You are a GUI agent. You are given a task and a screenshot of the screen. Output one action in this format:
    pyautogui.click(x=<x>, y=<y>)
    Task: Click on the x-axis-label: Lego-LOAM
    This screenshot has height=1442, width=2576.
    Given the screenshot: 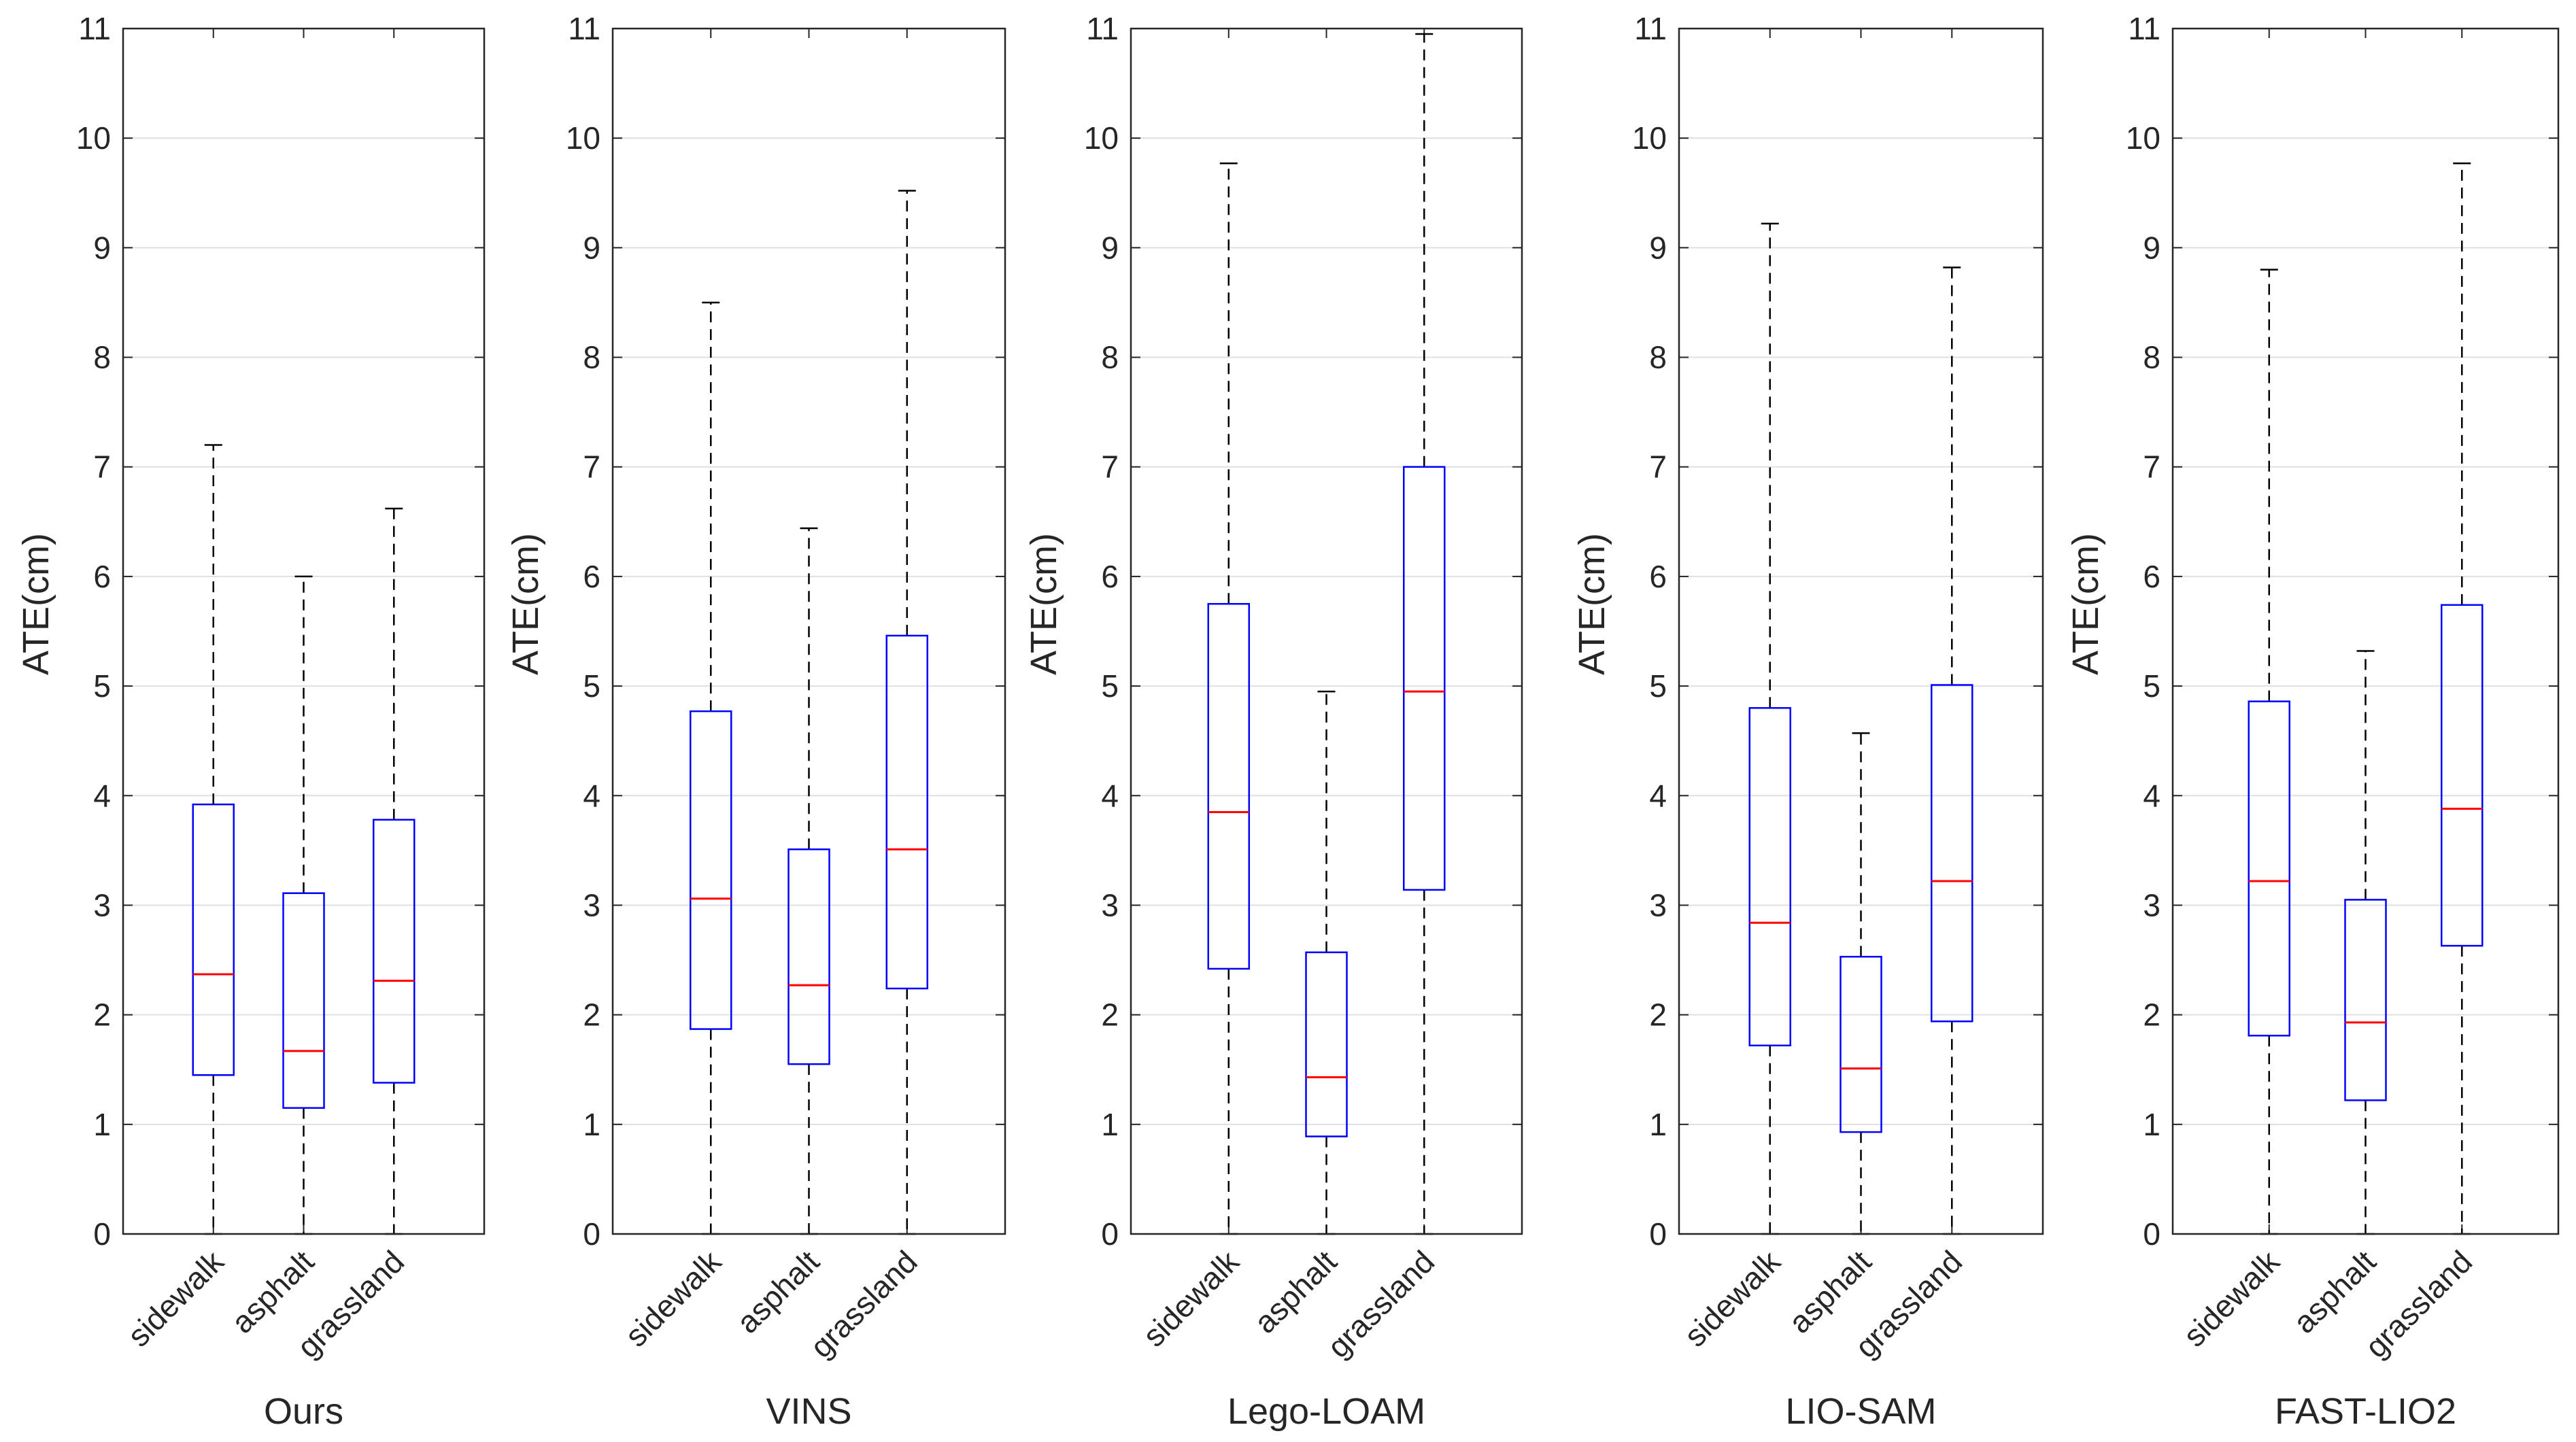 What is the action you would take?
    pyautogui.click(x=1326, y=1412)
    